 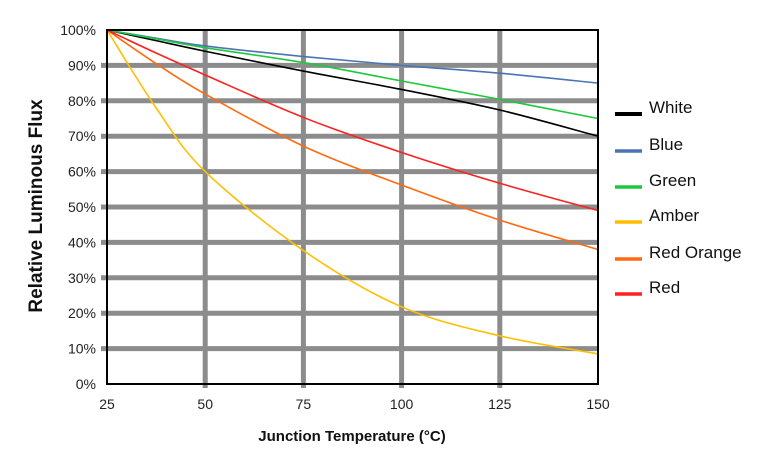 What do you see at coordinates (205, 404) in the screenshot?
I see `x-tick-label: 50` at bounding box center [205, 404].